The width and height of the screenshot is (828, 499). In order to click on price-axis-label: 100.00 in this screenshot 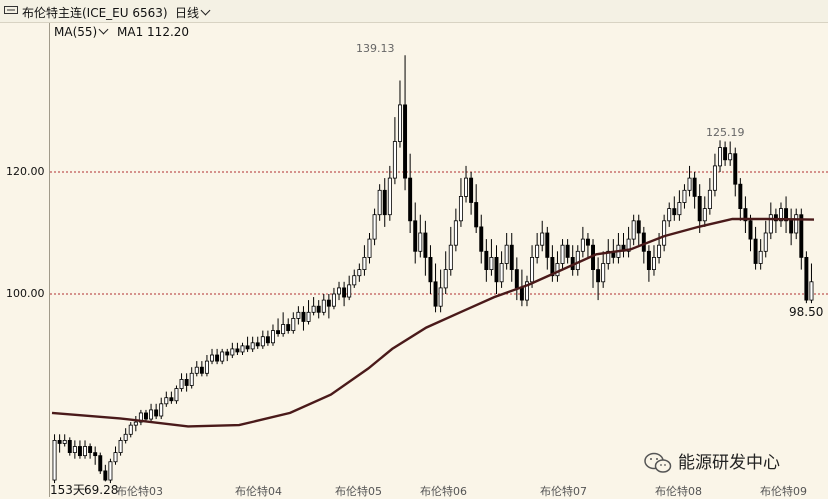, I will do `click(25, 293)`.